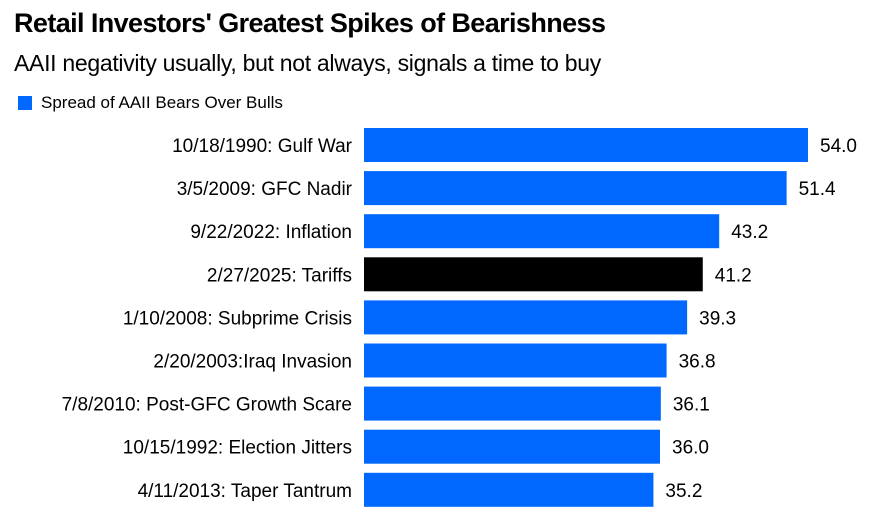  I want to click on legend: Spread of AAII Bears Over Bulls, so click(150, 103).